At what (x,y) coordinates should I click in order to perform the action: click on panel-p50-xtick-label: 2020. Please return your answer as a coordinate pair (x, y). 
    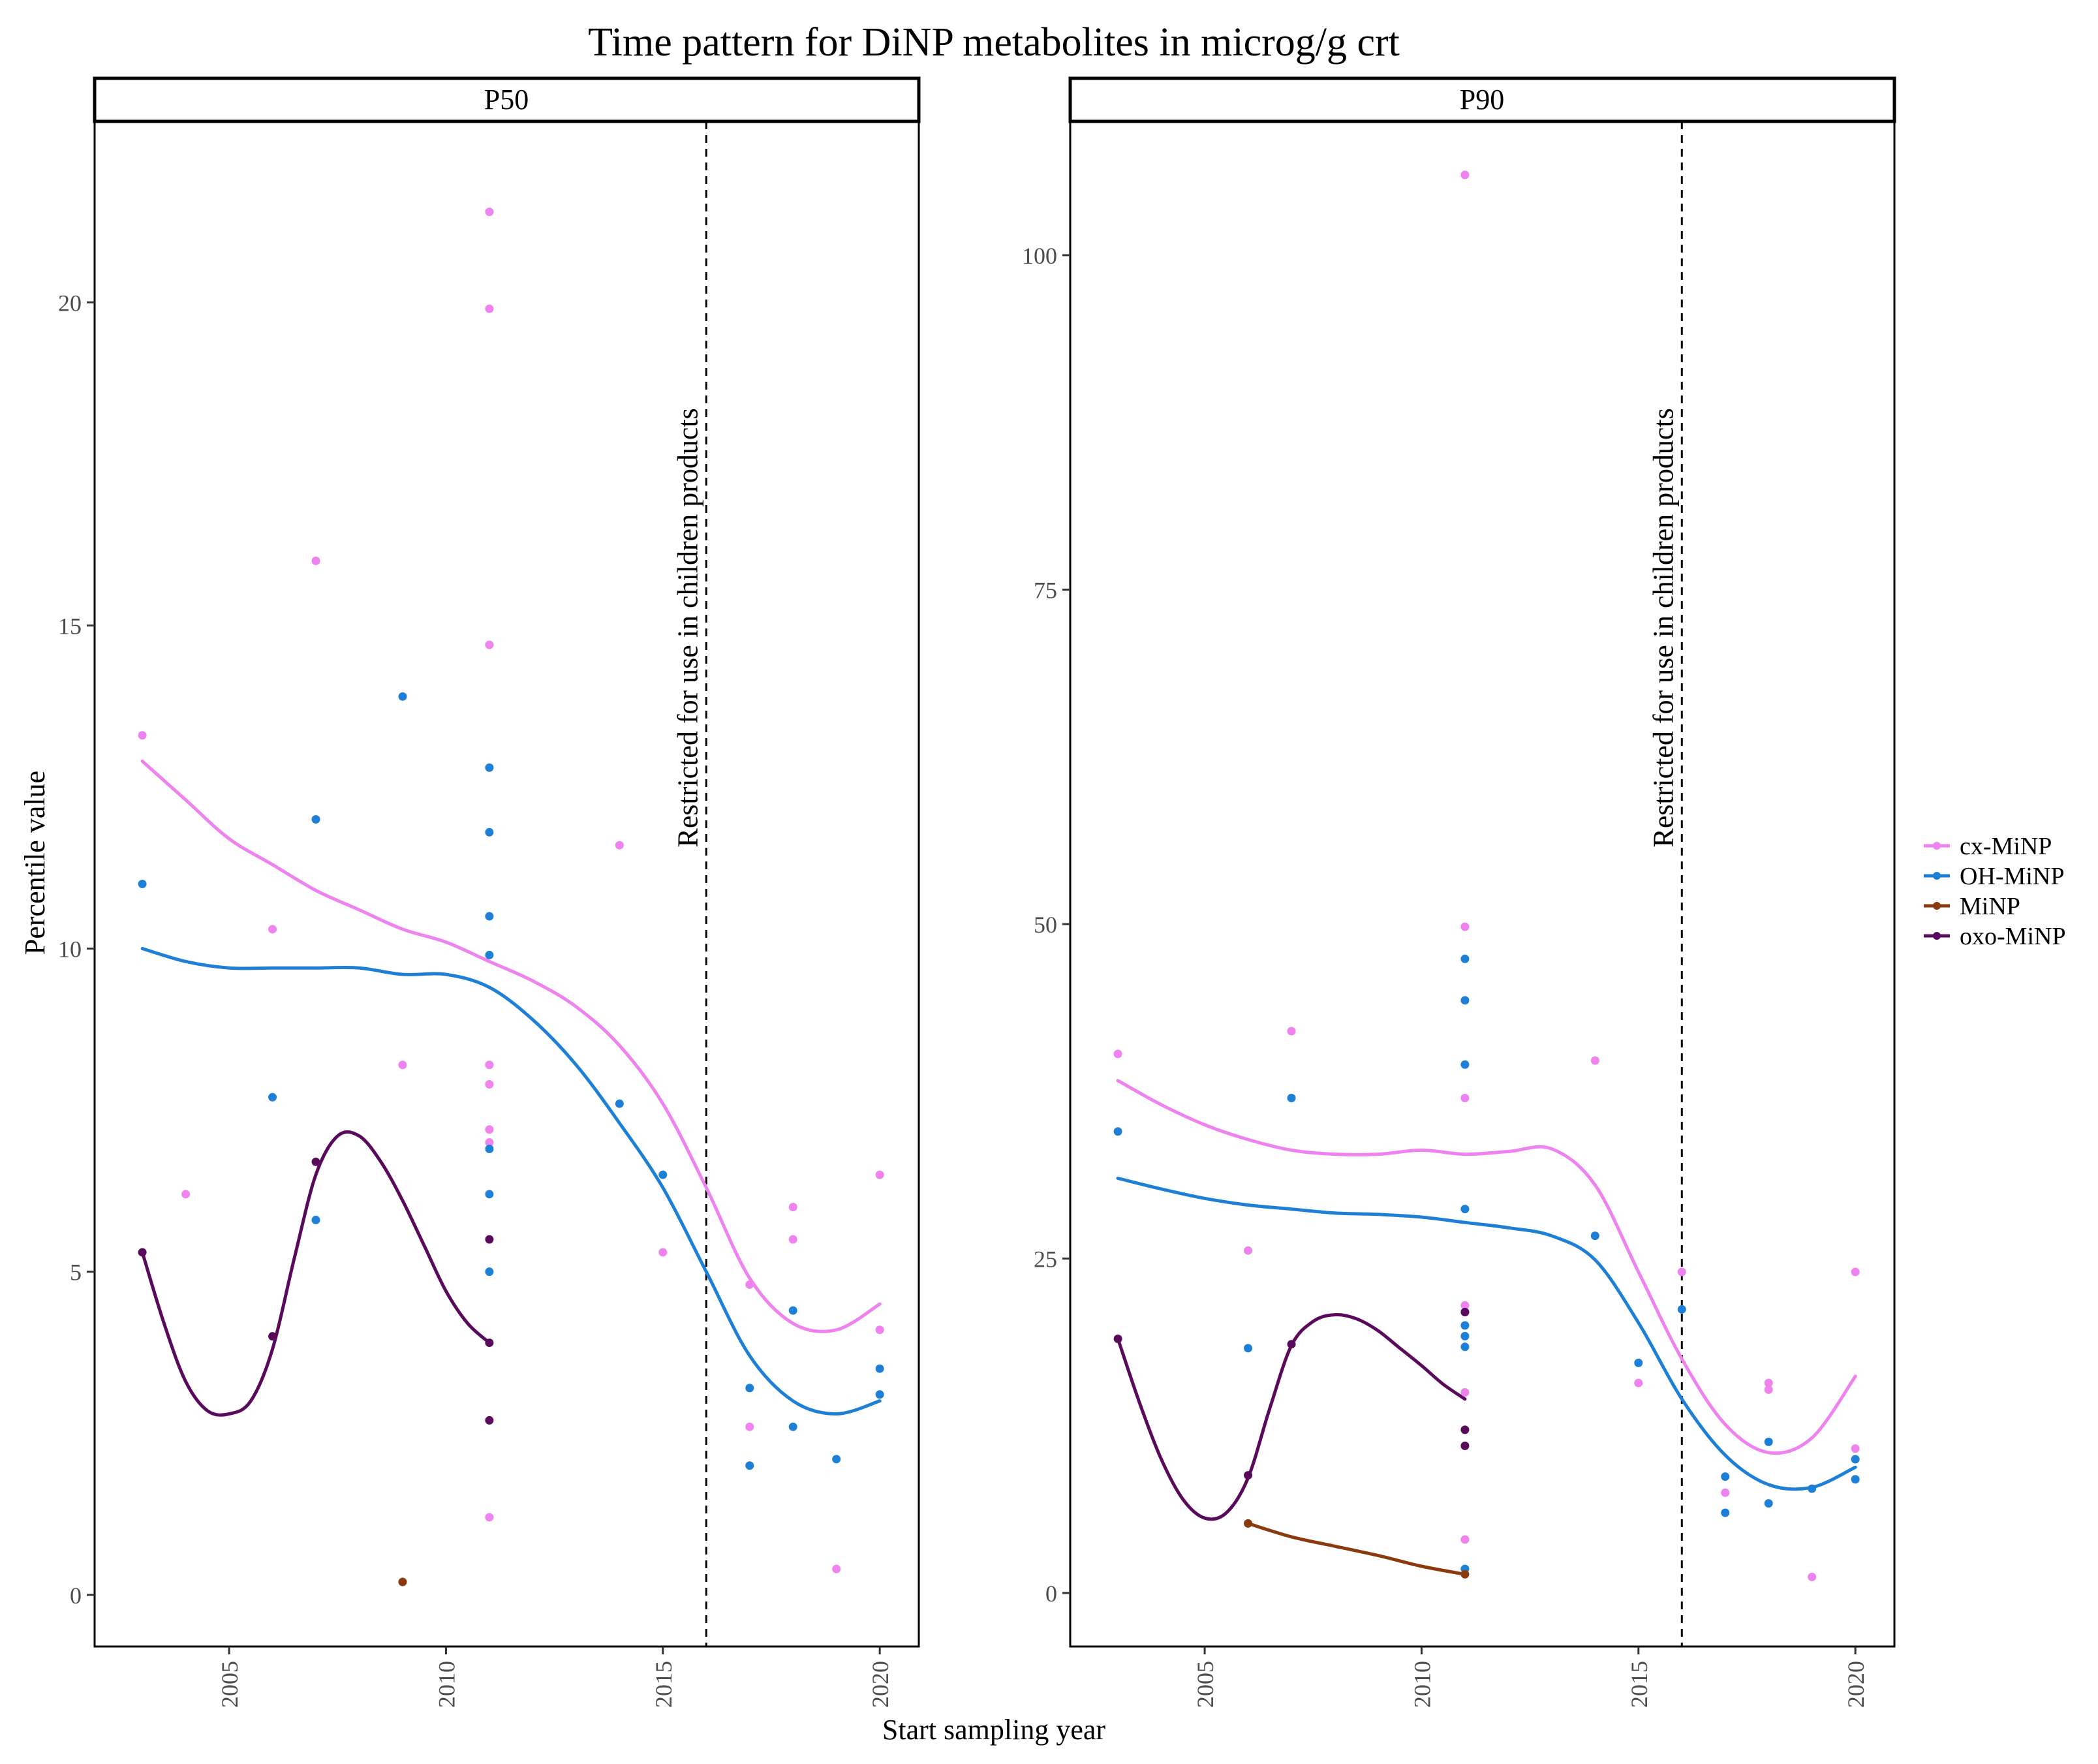
    Looking at the image, I should click on (880, 1684).